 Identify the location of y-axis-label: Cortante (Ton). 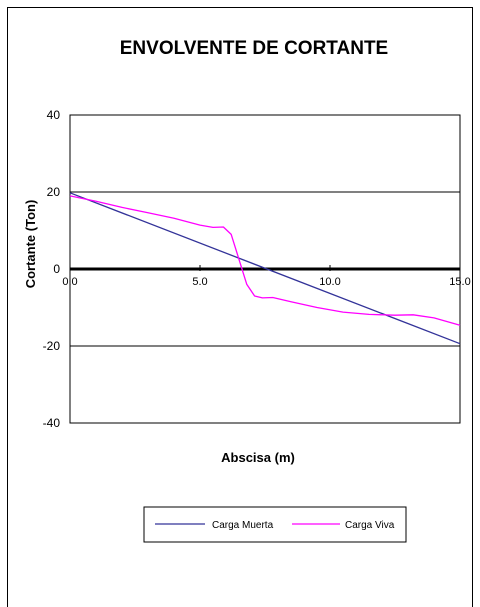
(30, 244).